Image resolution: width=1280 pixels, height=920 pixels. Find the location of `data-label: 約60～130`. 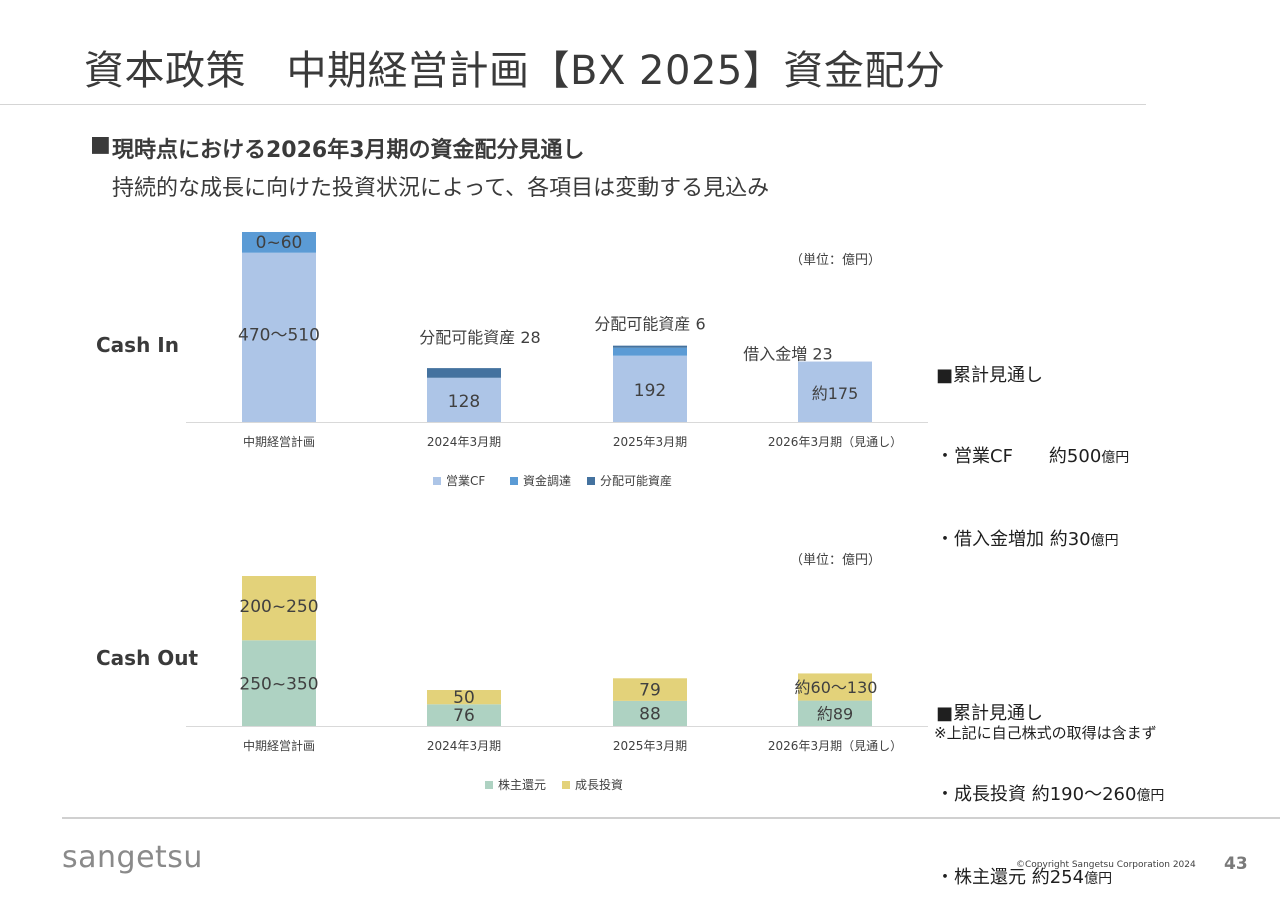

data-label: 約60～130 is located at coordinates (836, 687).